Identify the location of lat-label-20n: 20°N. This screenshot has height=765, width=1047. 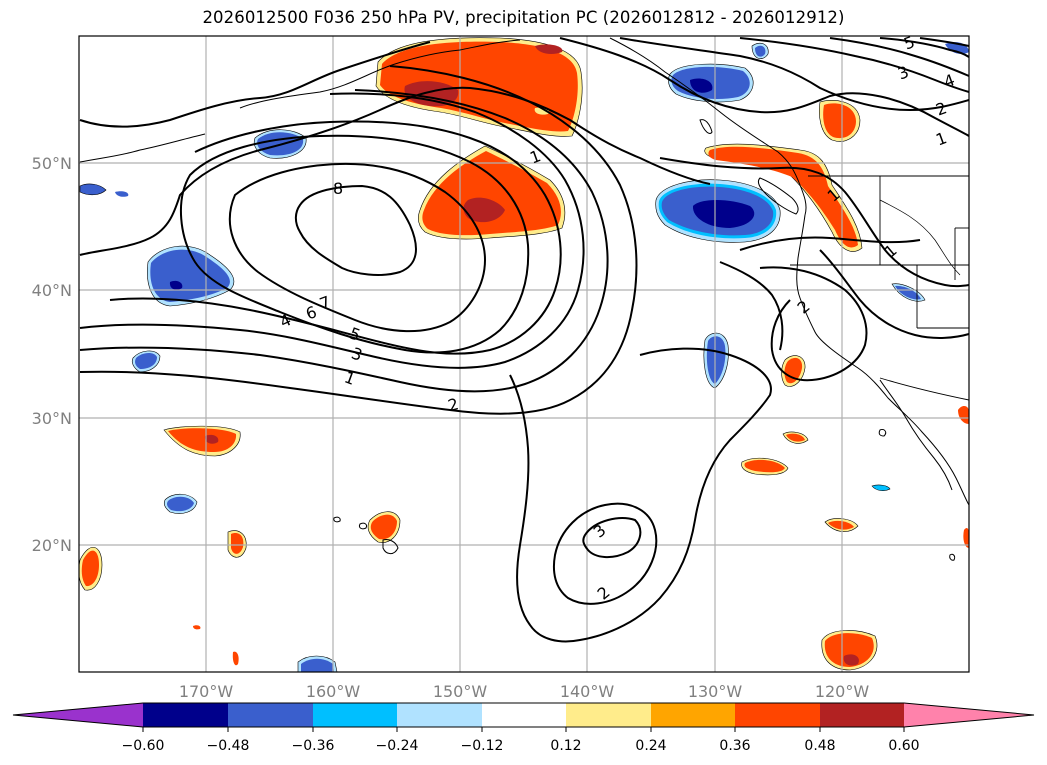
(52, 545).